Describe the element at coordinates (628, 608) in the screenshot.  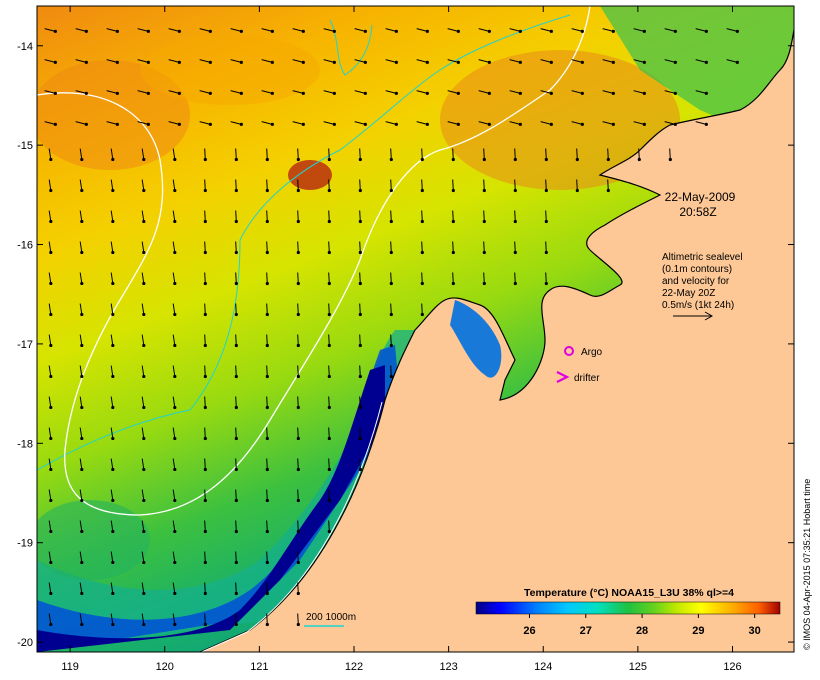
I see `colorbar-gradient` at that location.